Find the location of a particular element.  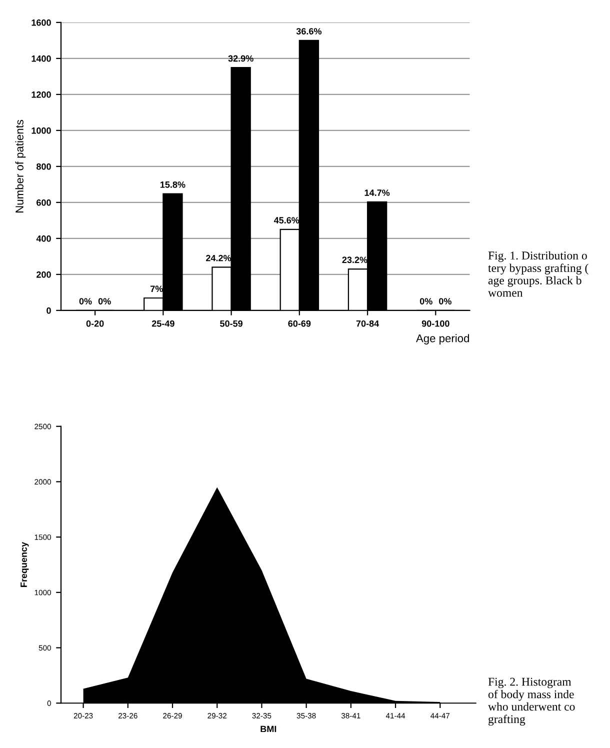

annotation: 15.8% is located at coordinates (173, 184).